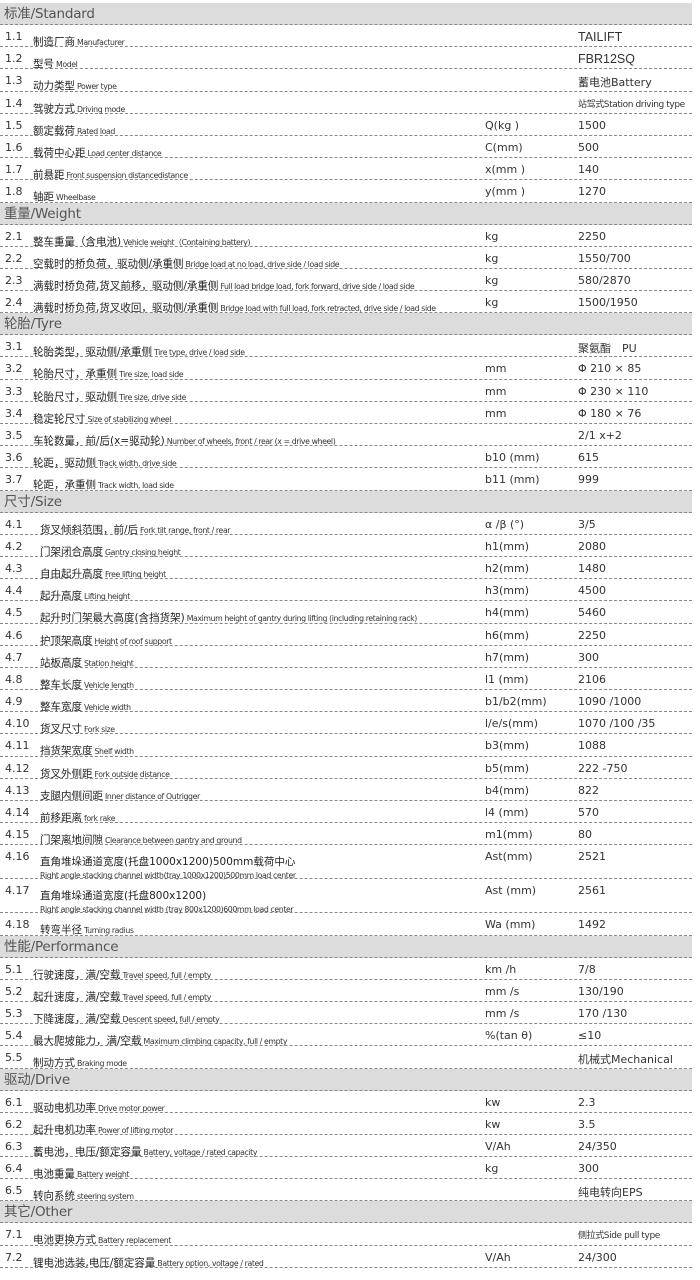  What do you see at coordinates (602, 1013) in the screenshot?
I see `item-value: 170 /130` at bounding box center [602, 1013].